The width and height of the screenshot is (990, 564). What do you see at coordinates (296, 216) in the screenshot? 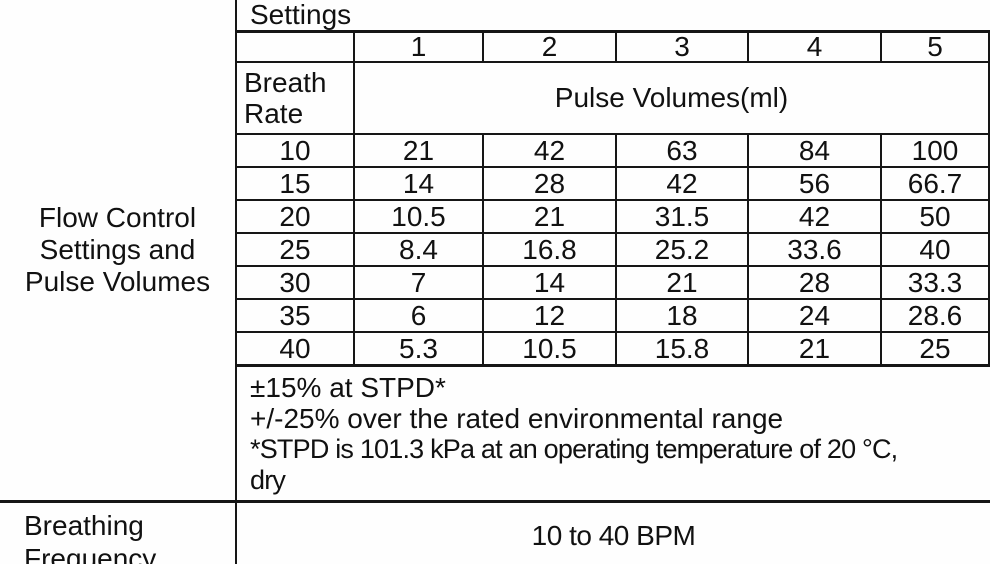
I see `breath-rate-cell: 20` at bounding box center [296, 216].